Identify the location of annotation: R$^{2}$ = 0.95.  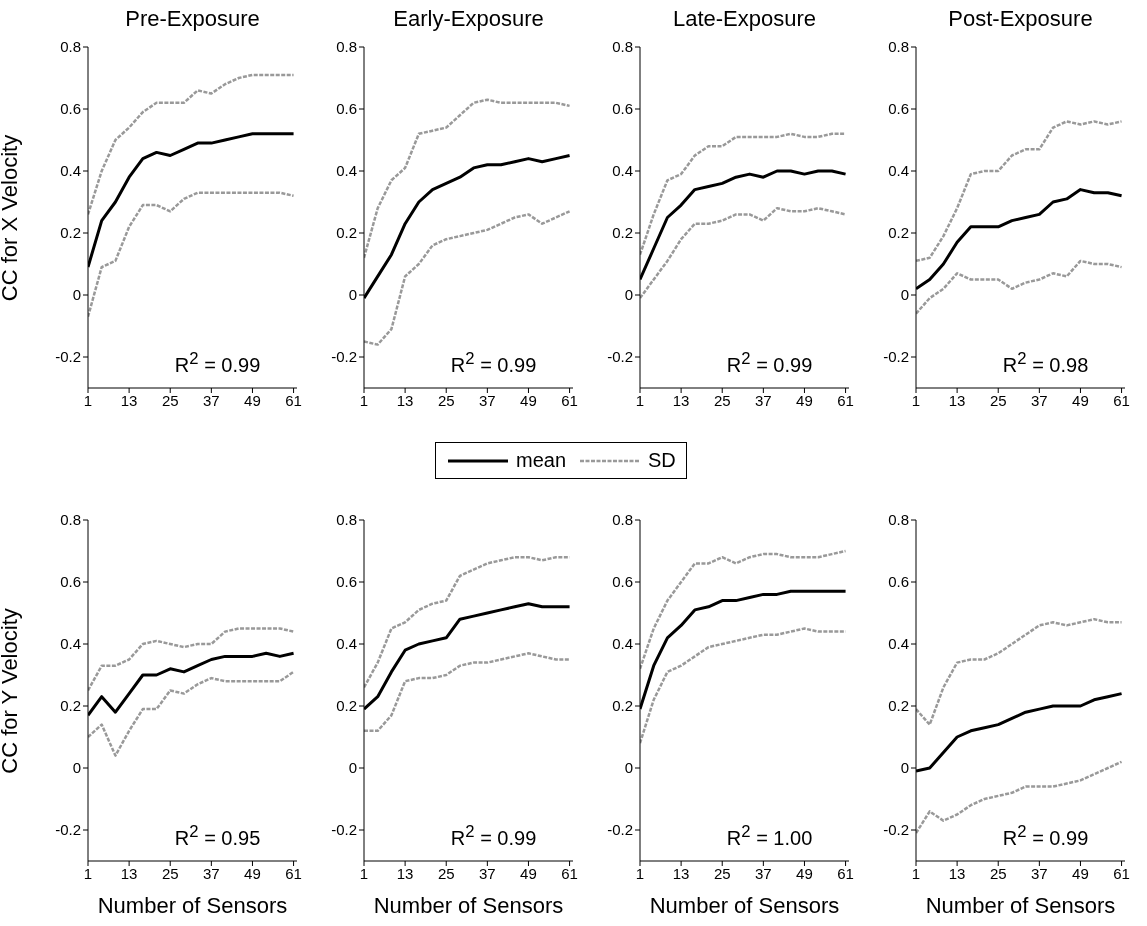
(217, 836).